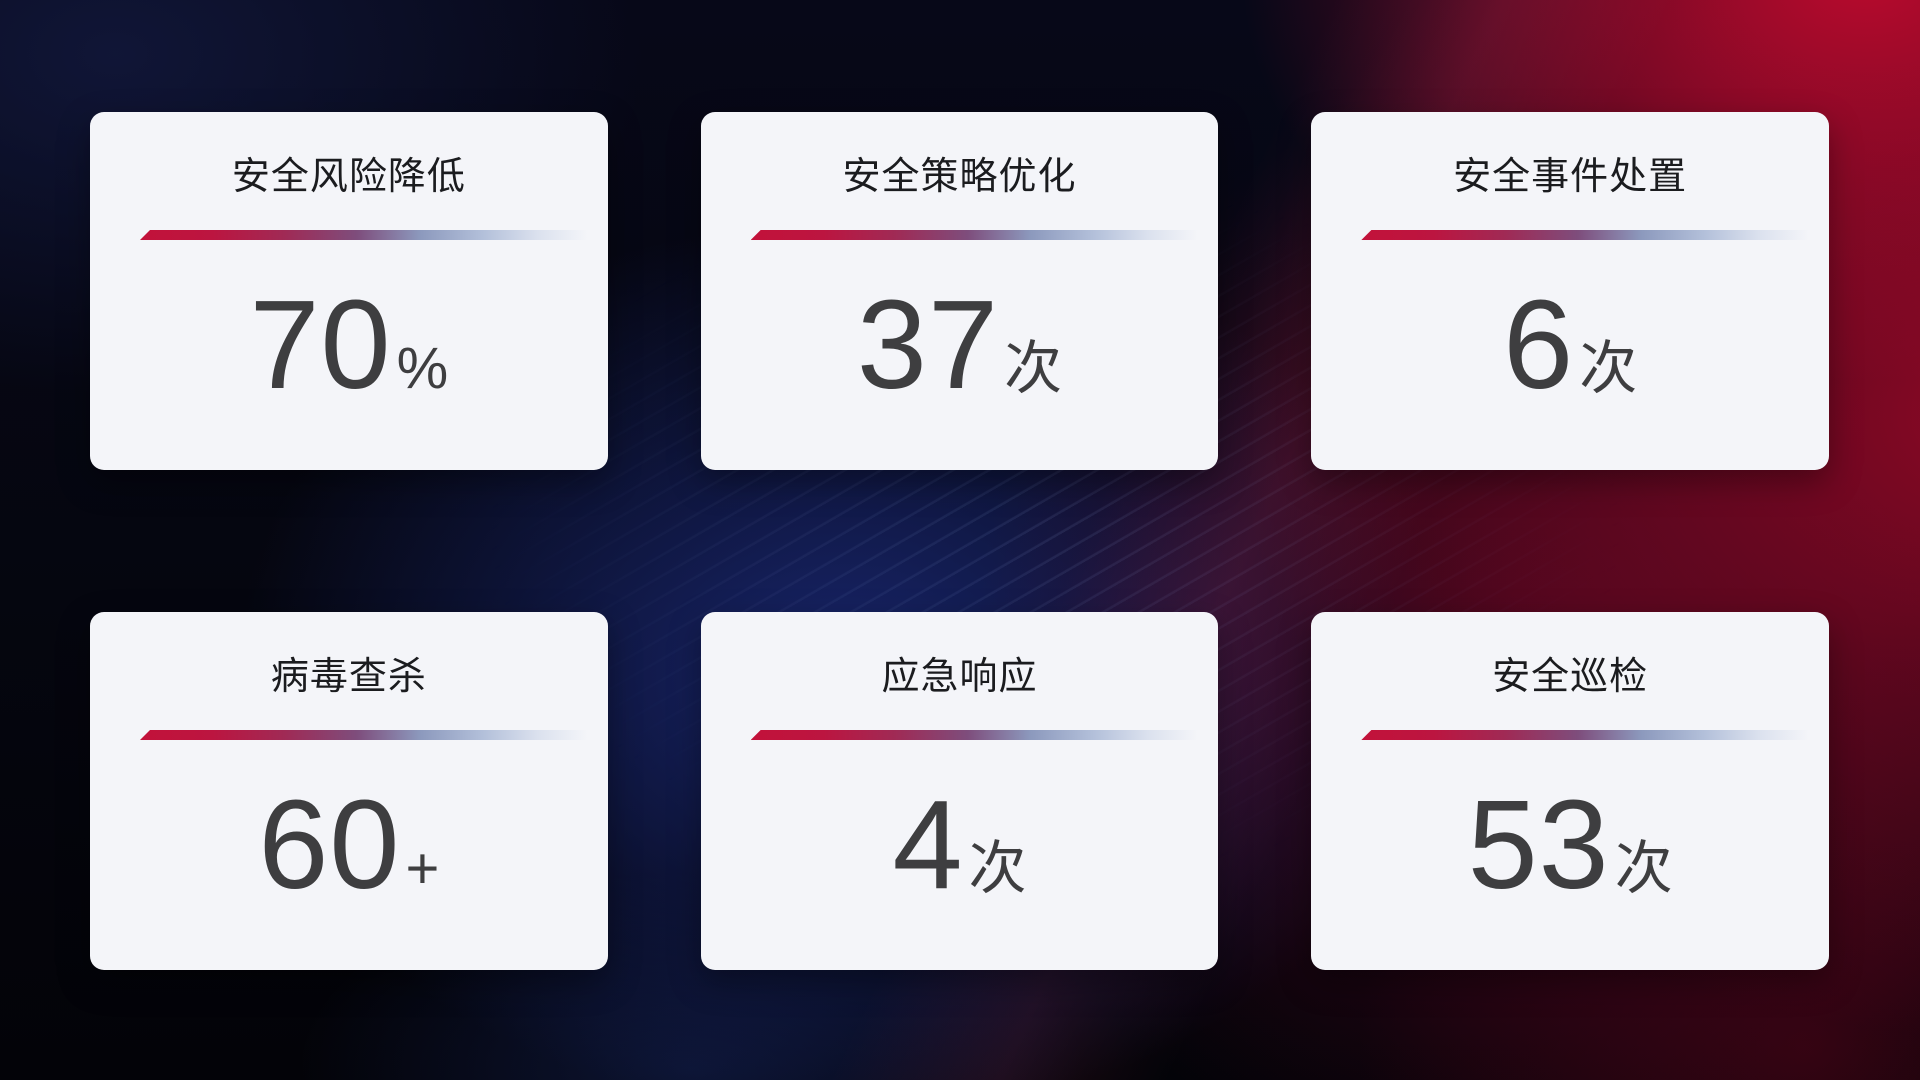  I want to click on card-value-row: 53 次, so click(1570, 844).